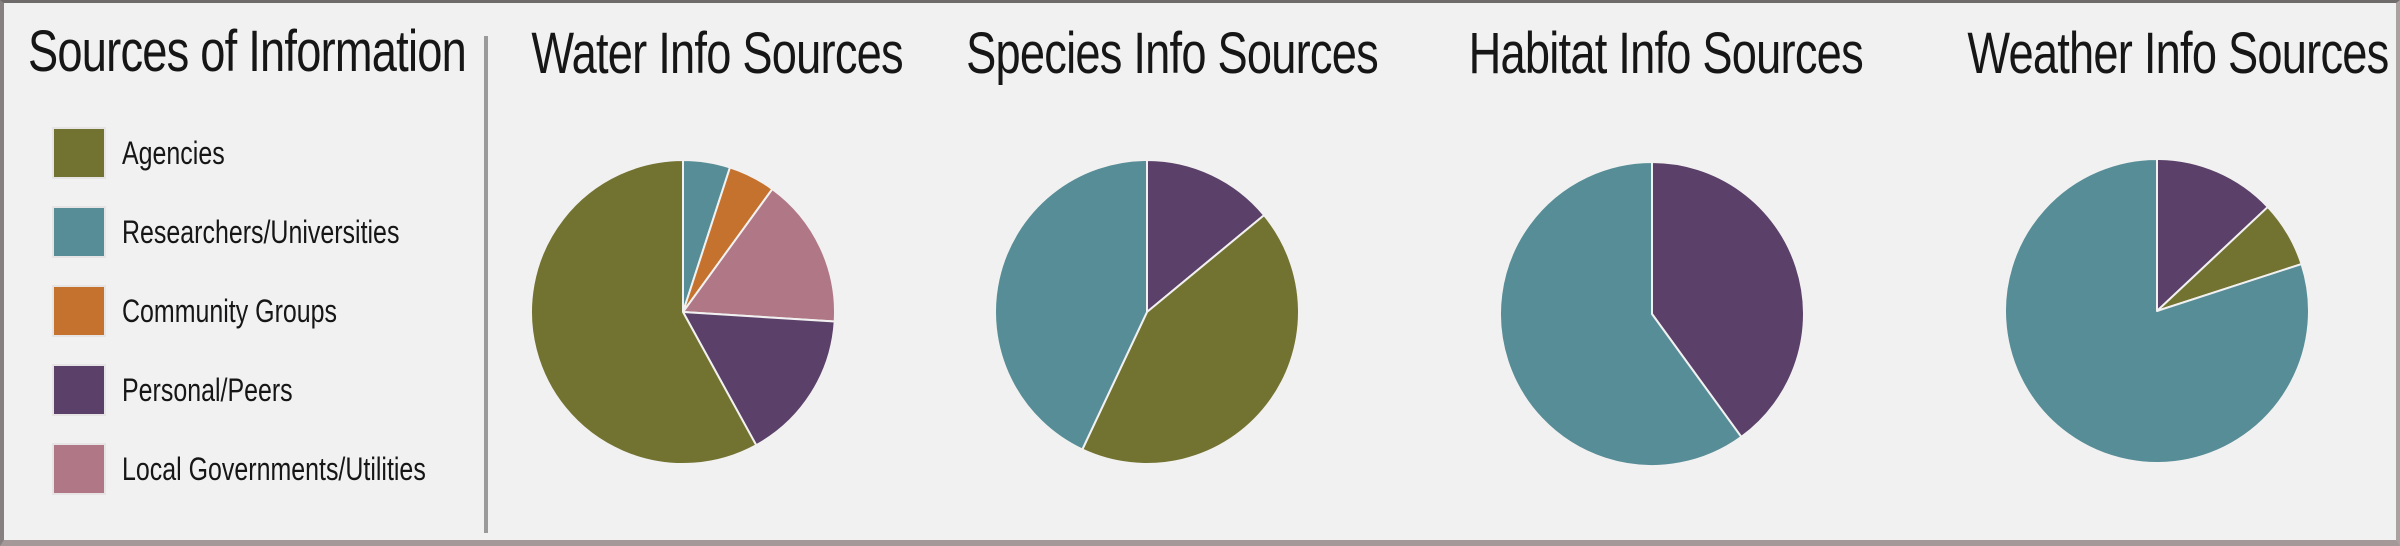  Describe the element at coordinates (261, 232) in the screenshot. I see `legend-label: Researchers/Universities` at that location.